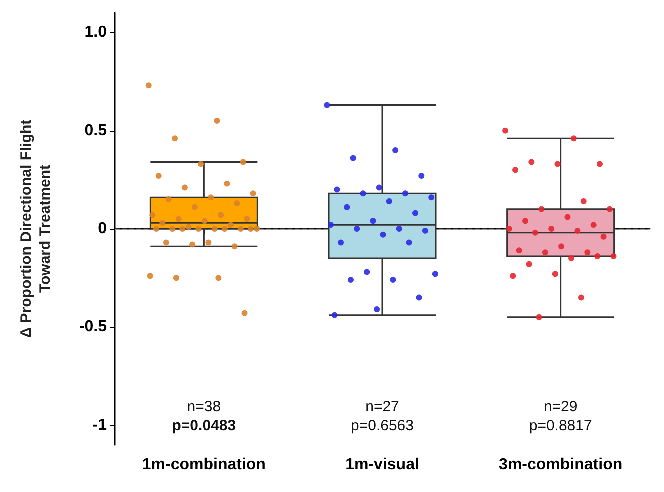 This screenshot has height=492, width=664. I want to click on y-tick-label: 1.0, so click(96, 33).